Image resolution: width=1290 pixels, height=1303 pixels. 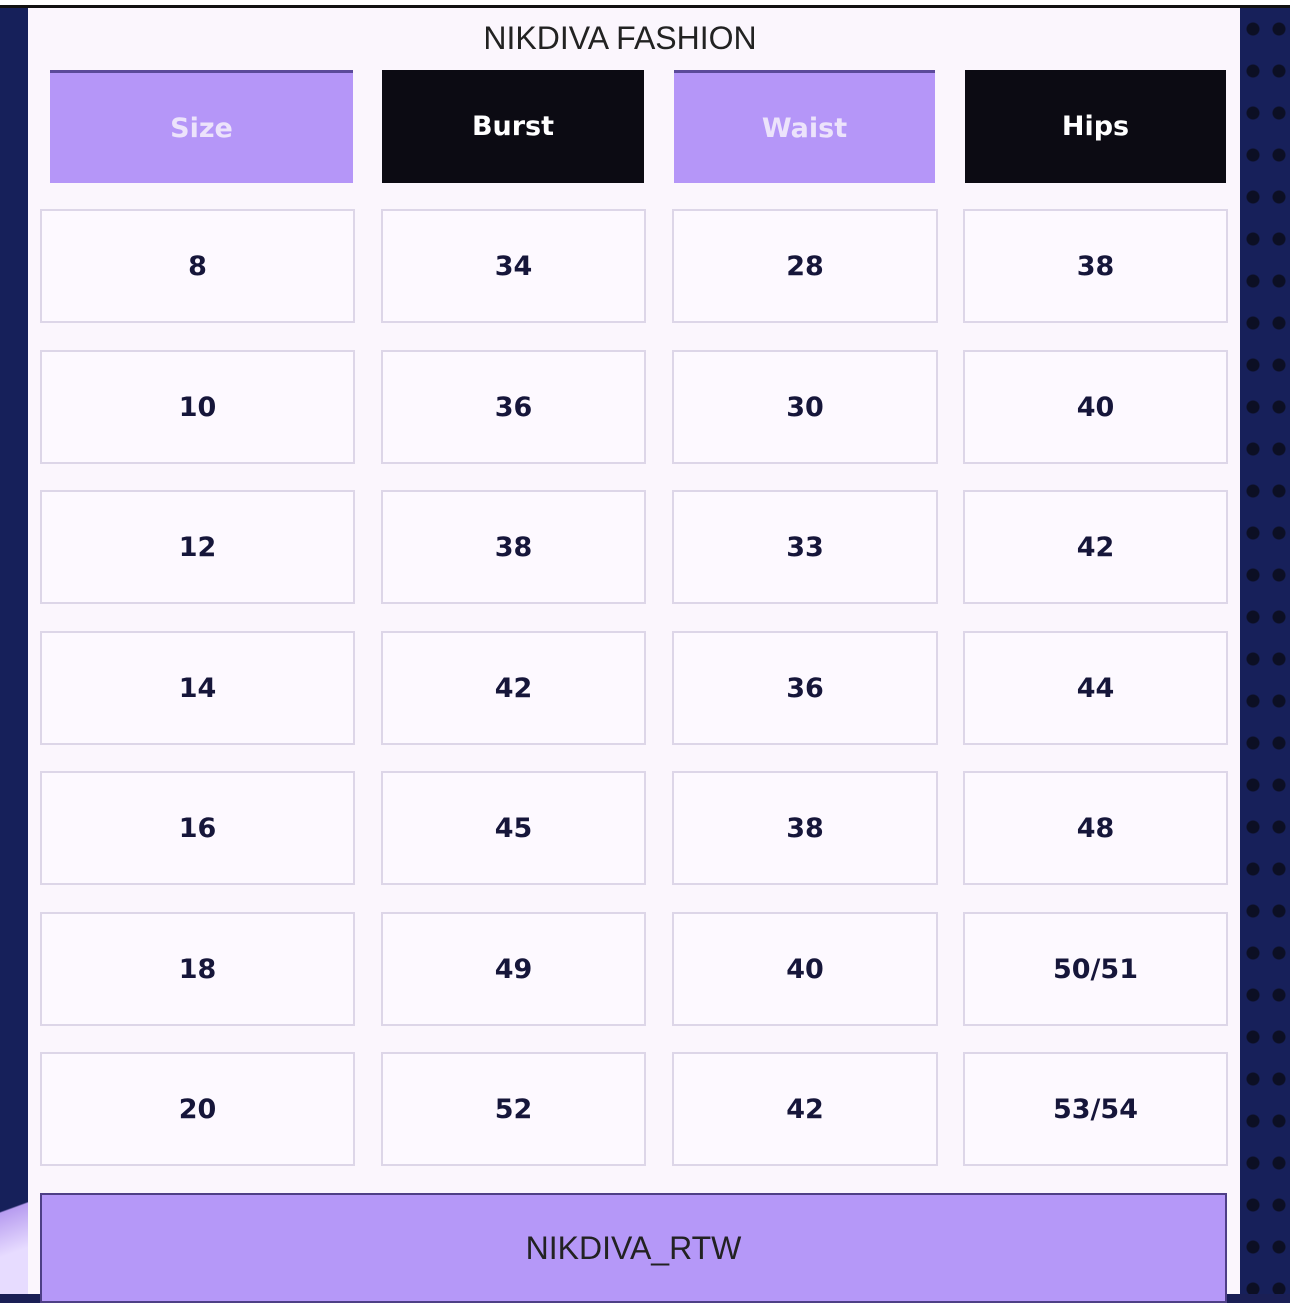 What do you see at coordinates (620, 38) in the screenshot?
I see `chart-title: NIKDIVA FASHION` at bounding box center [620, 38].